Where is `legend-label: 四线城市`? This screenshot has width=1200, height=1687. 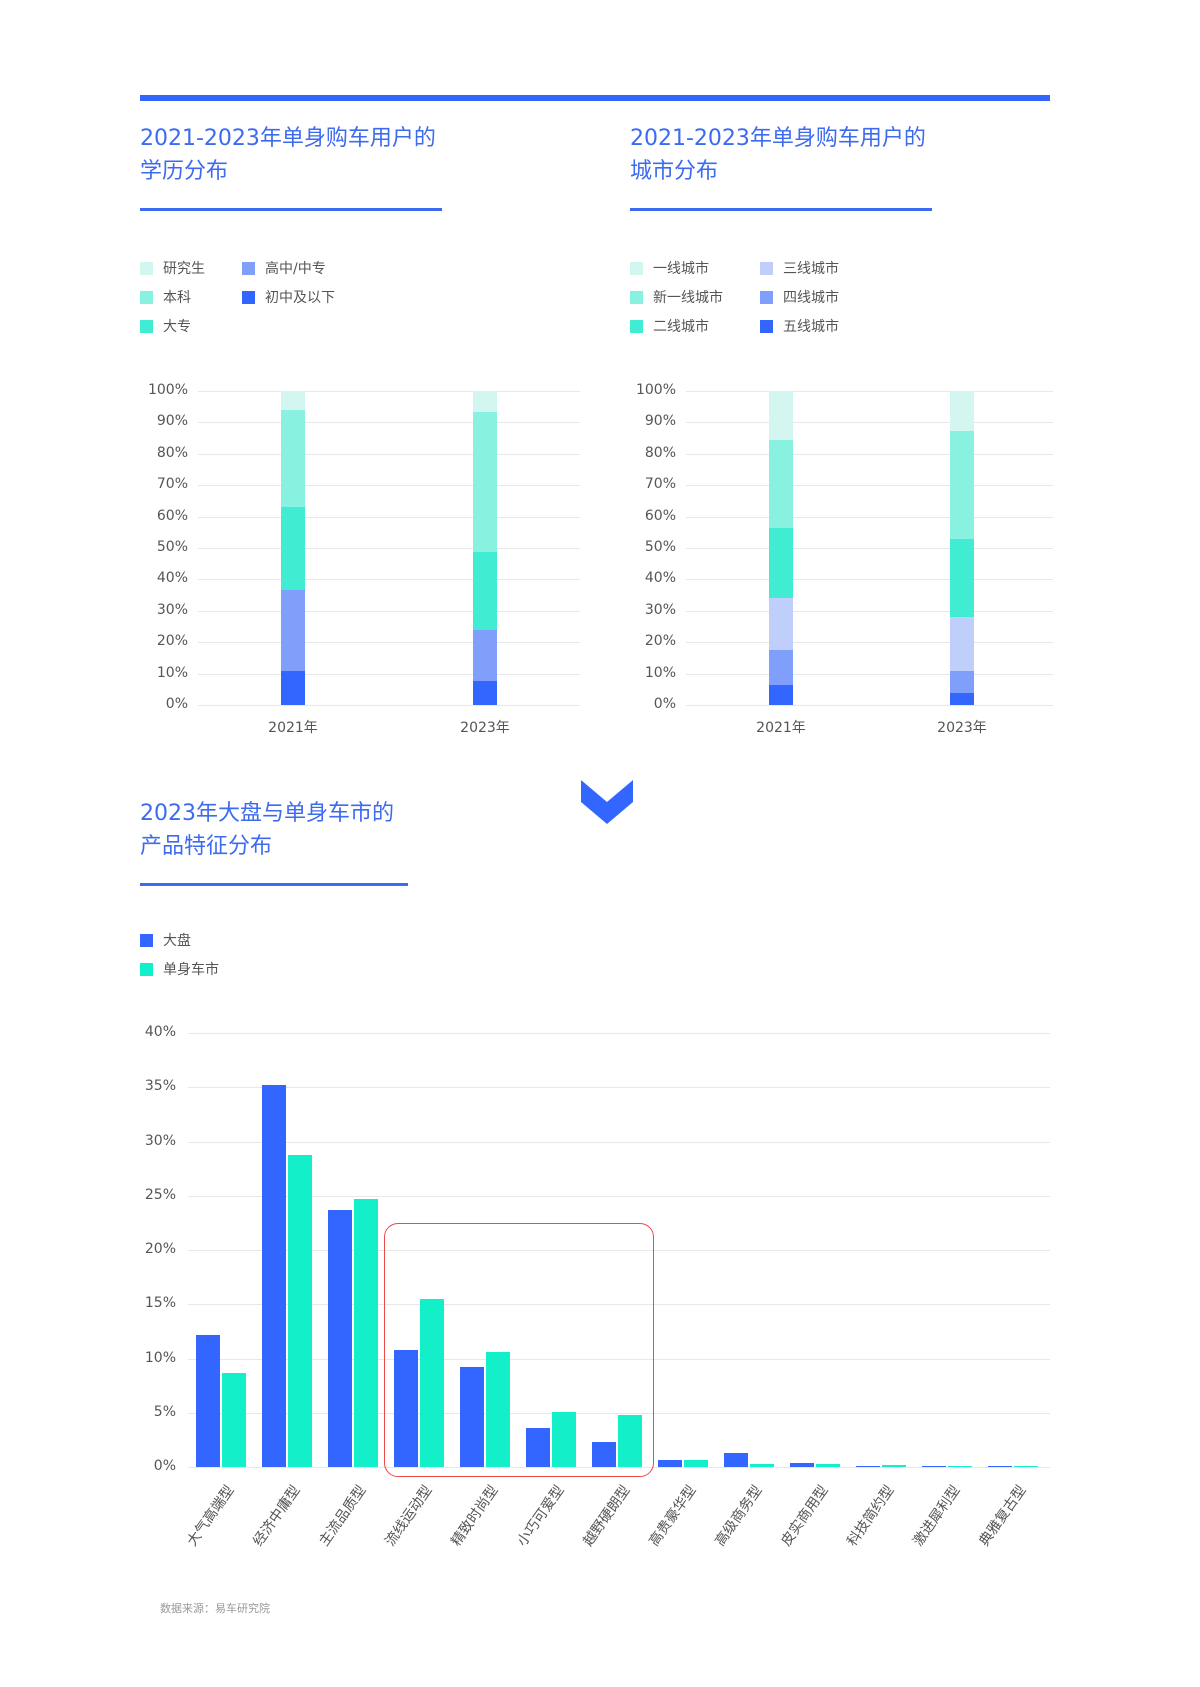
legend-label: 四线城市 is located at coordinates (811, 298).